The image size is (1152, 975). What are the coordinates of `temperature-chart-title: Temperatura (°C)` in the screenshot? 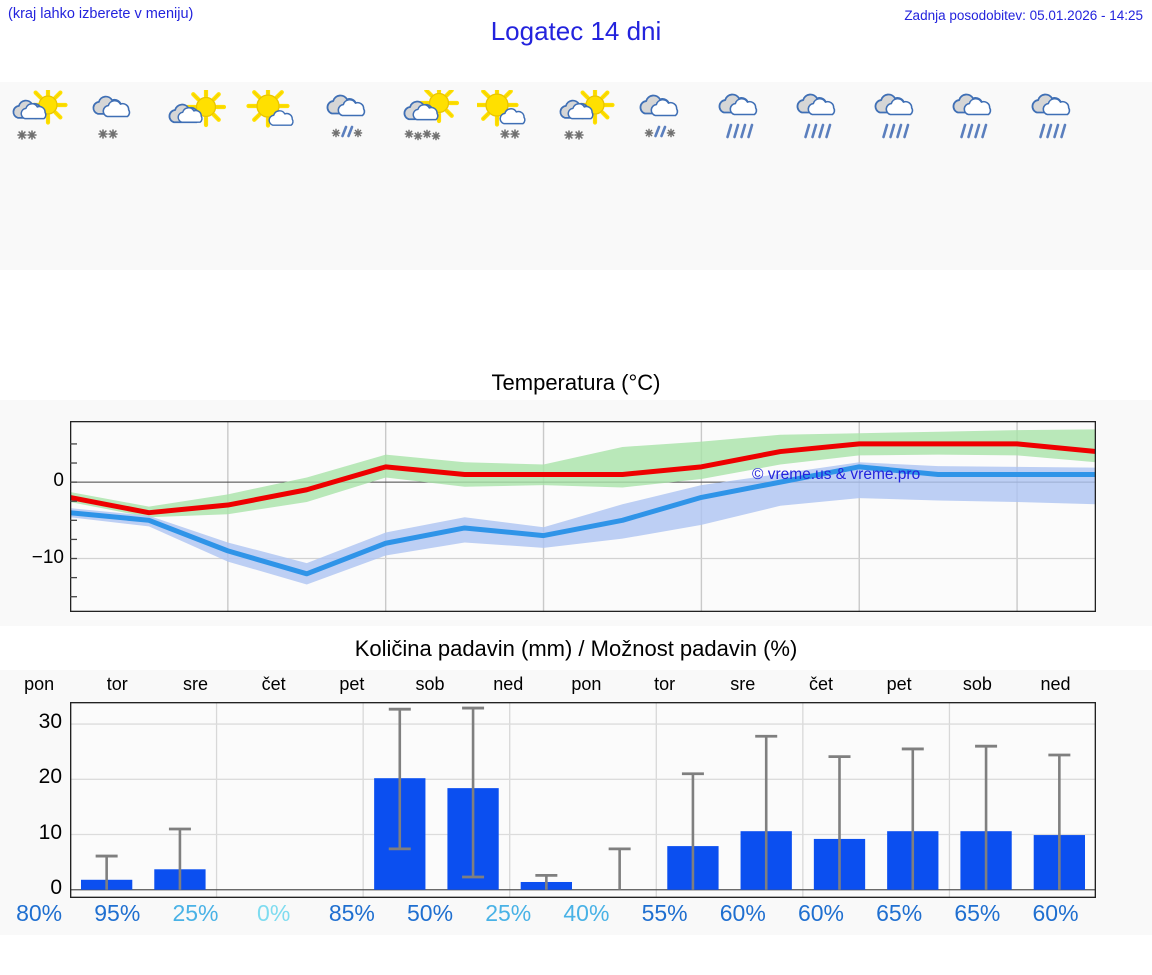 It's located at (576, 384).